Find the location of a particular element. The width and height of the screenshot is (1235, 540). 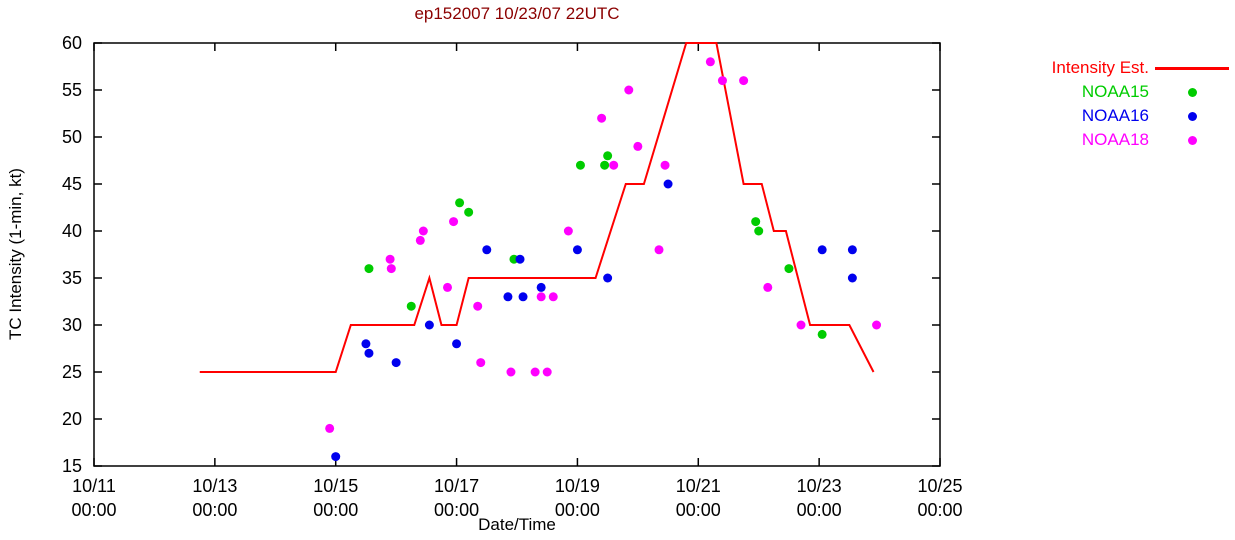

x-axis-label: Date/Time is located at coordinates (517, 524).